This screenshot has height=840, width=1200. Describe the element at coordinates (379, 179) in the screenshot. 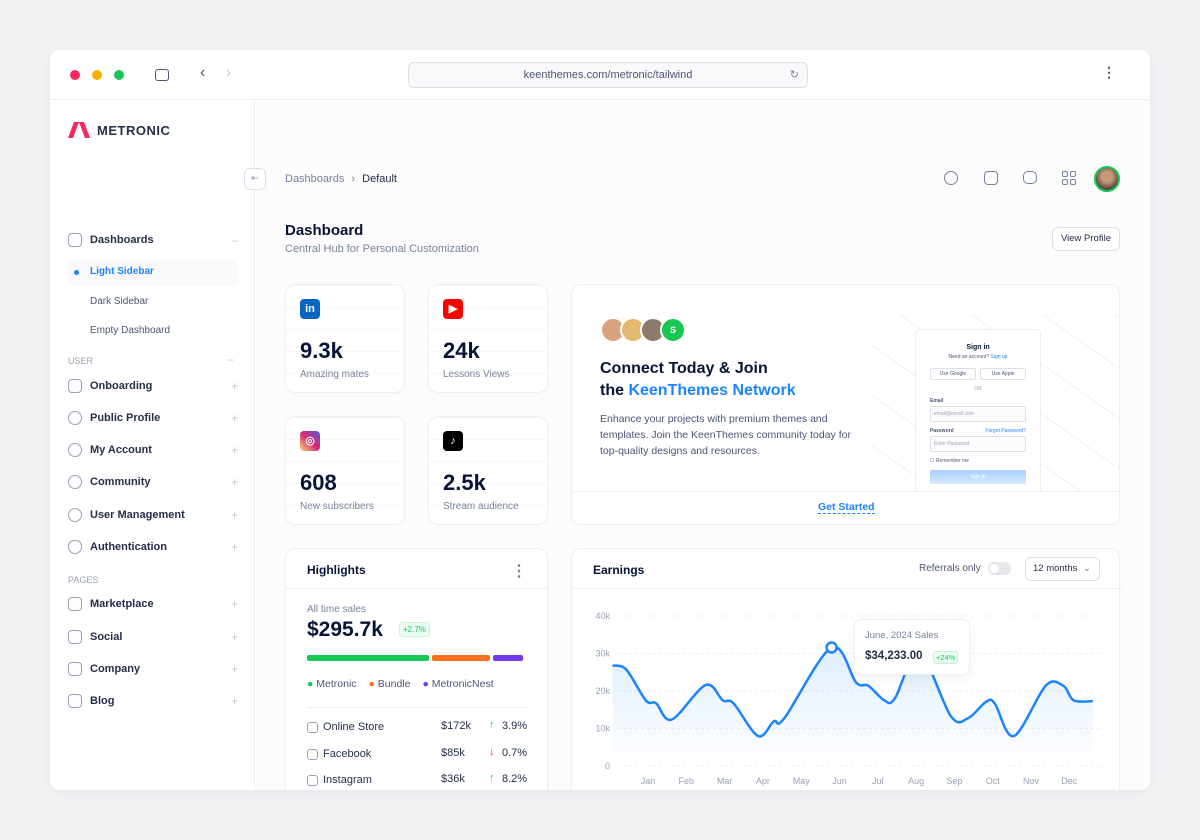

I see `breadcrumb-current: Default` at that location.